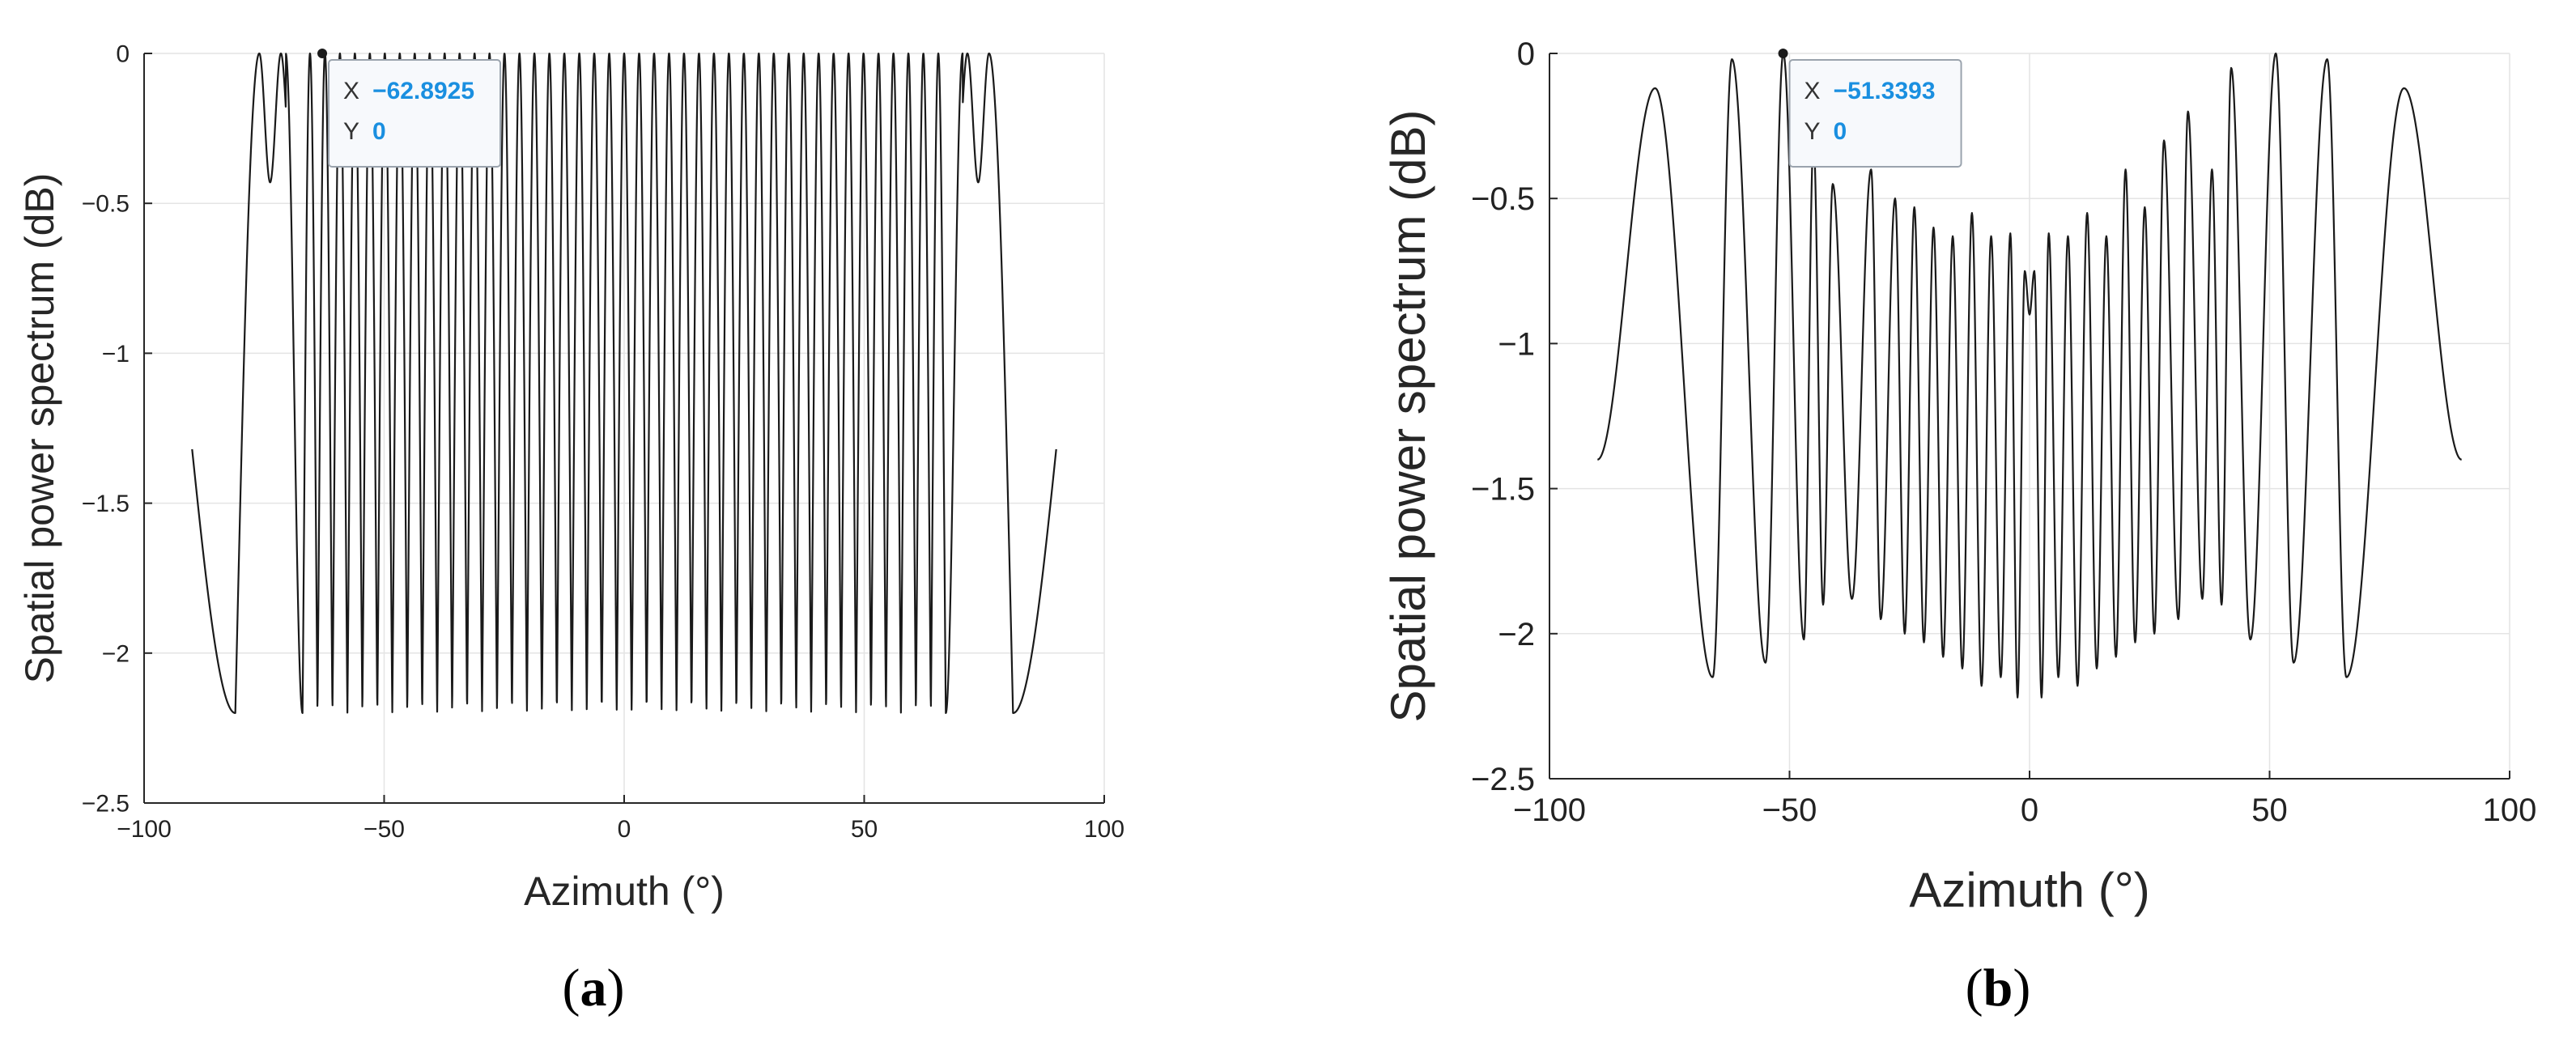  I want to click on datatip-x-value: −62.8925, so click(423, 91).